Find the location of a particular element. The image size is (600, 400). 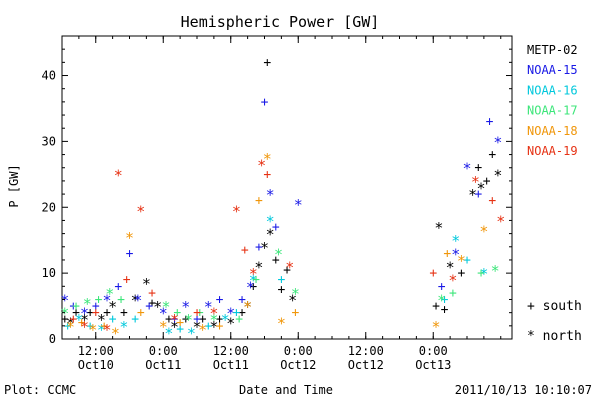

legend-item: NOAA-19 is located at coordinates (552, 151).